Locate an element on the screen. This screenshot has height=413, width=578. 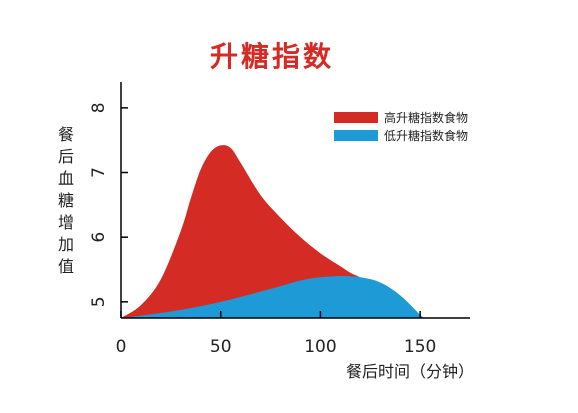
y-axis-label: 餐后血糖增加值 is located at coordinates (66, 200).